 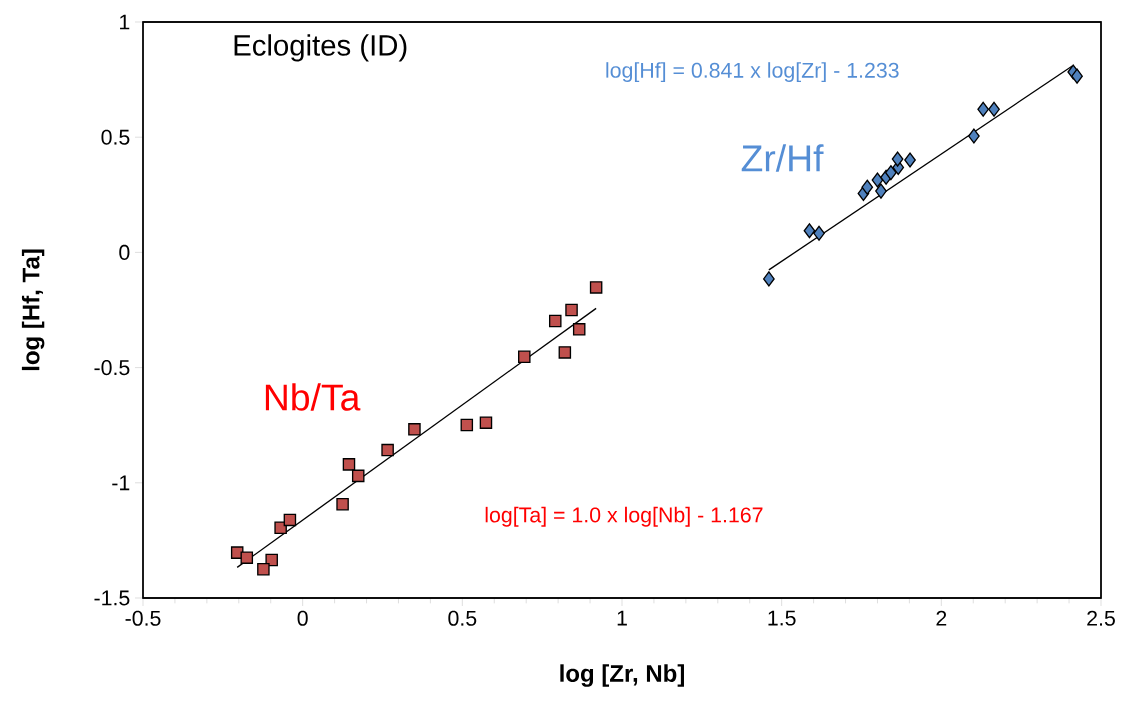 What do you see at coordinates (121, 483) in the screenshot?
I see `y-tick-label: -1` at bounding box center [121, 483].